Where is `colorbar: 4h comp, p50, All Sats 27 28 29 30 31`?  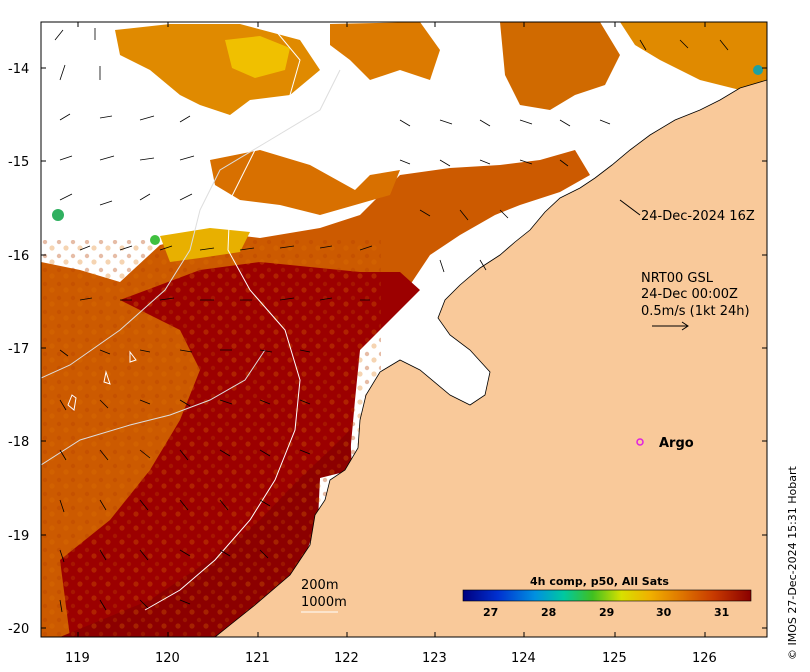 colorbar: 4h comp, p50, All Sats 27 28 29 30 31 is located at coordinates (607, 597).